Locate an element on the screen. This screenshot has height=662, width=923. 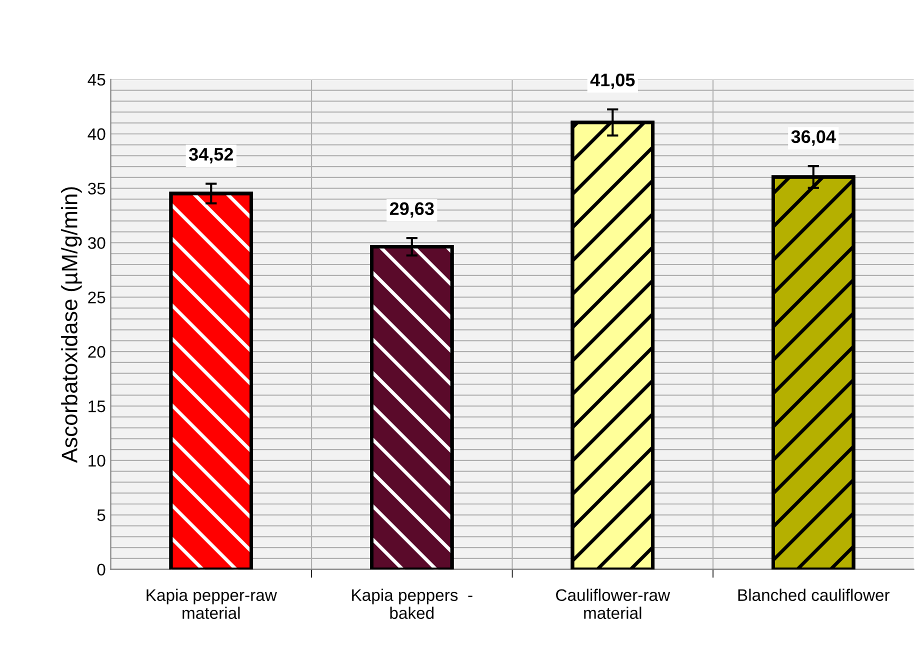
data-label: 29,63 is located at coordinates (412, 210).